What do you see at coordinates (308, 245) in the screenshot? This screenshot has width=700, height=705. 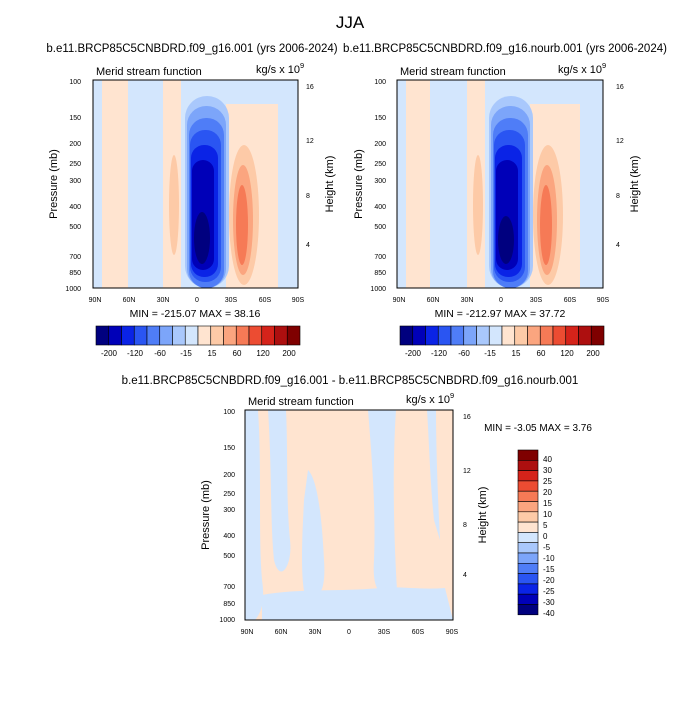 I see `panel-0-y-right-tick: 4` at bounding box center [308, 245].